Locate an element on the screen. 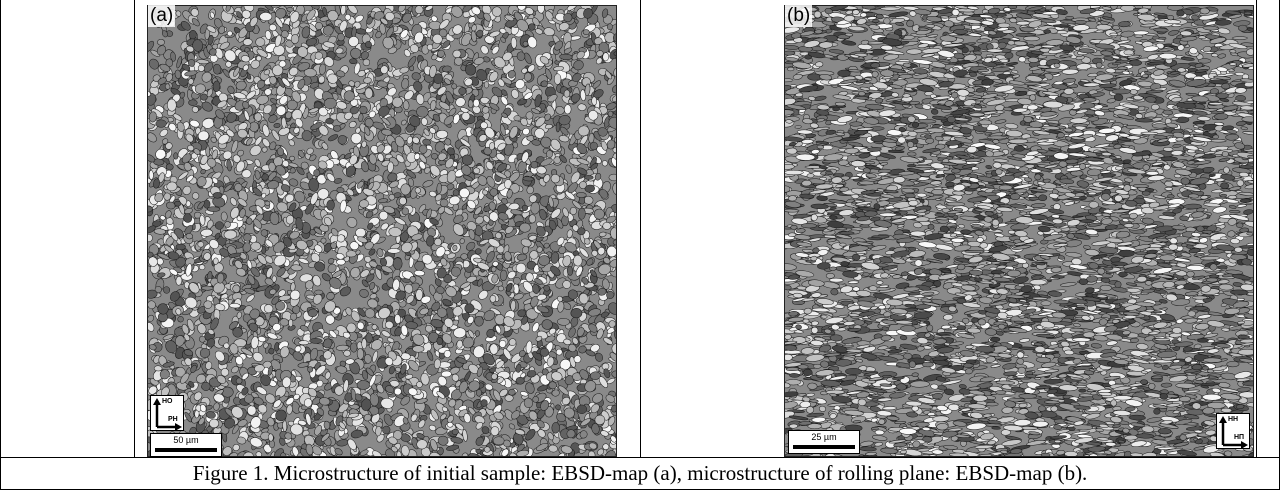 The width and height of the screenshot is (1280, 490). scale-bar-a: 50 µm is located at coordinates (186, 445).